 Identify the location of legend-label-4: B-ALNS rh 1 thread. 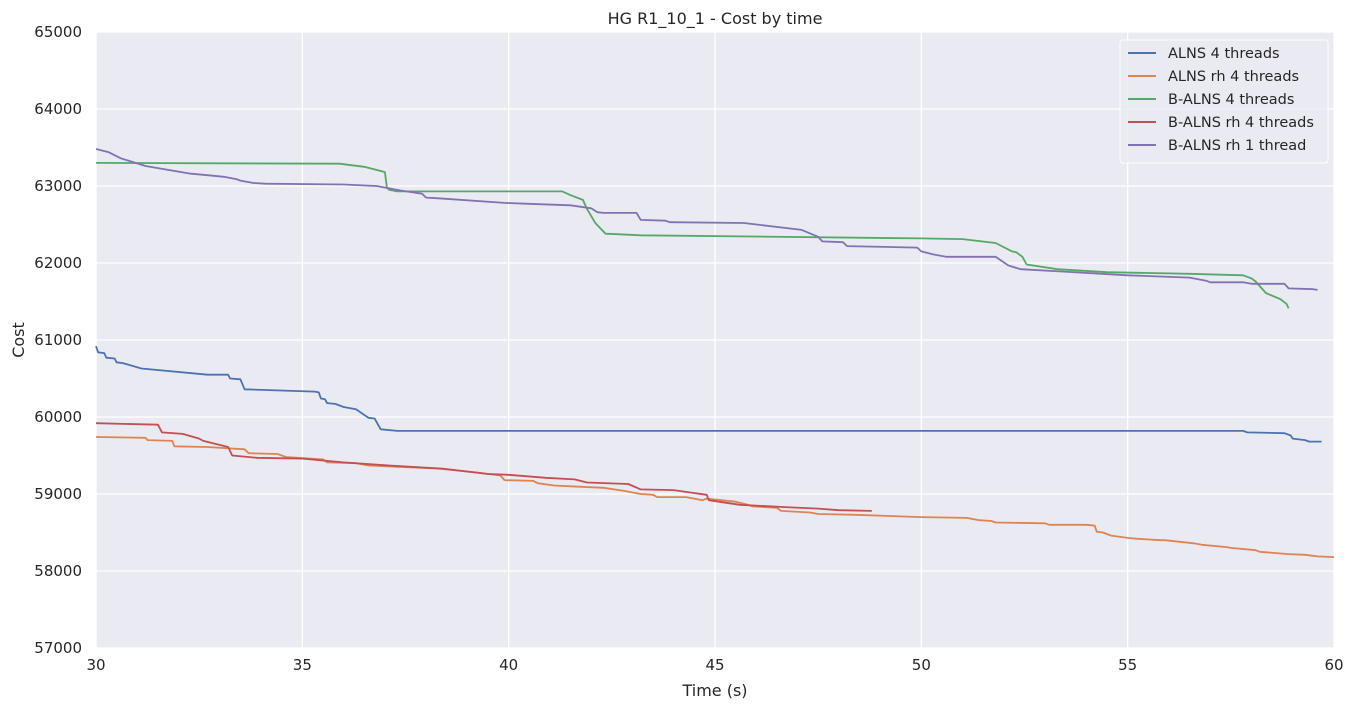
(1237, 146).